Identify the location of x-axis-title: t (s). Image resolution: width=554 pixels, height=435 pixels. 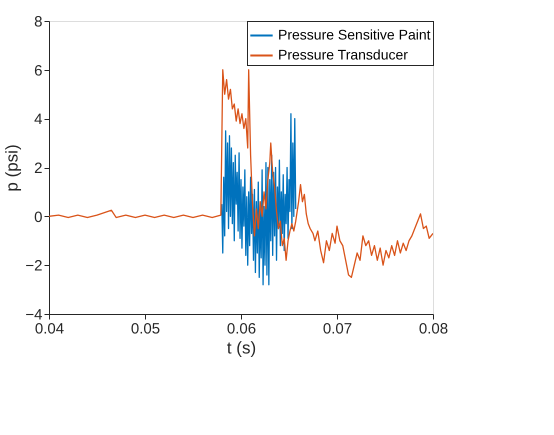
(241, 348).